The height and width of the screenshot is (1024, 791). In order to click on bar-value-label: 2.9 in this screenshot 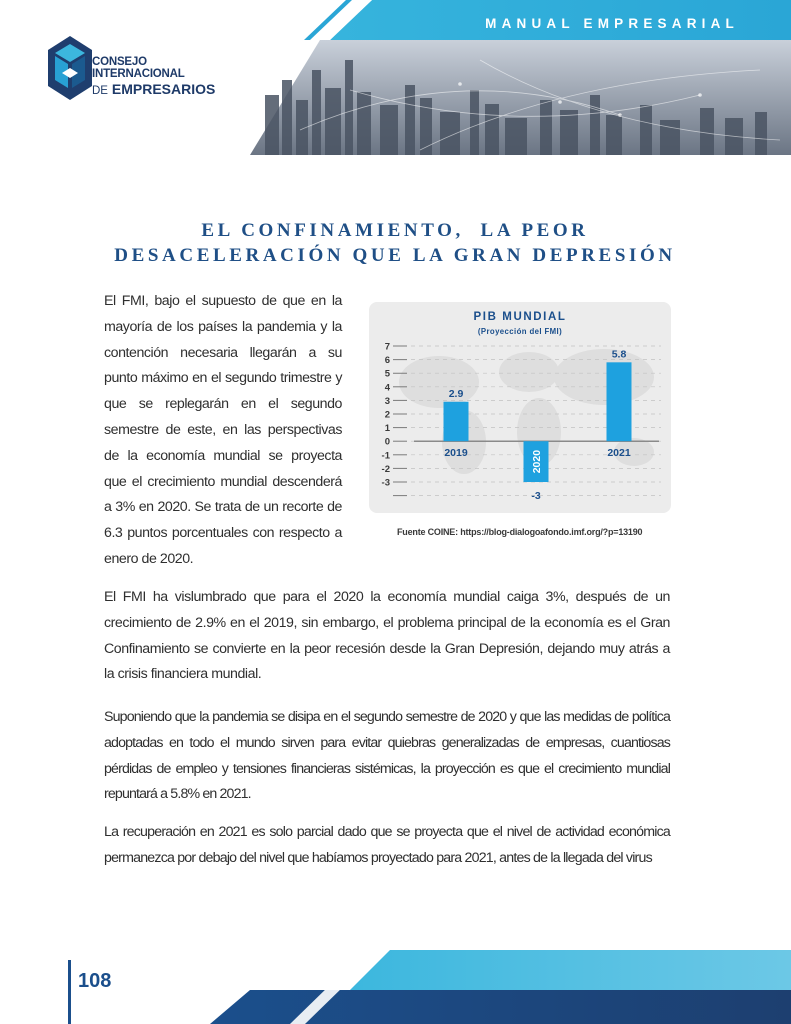, I will do `click(456, 394)`.